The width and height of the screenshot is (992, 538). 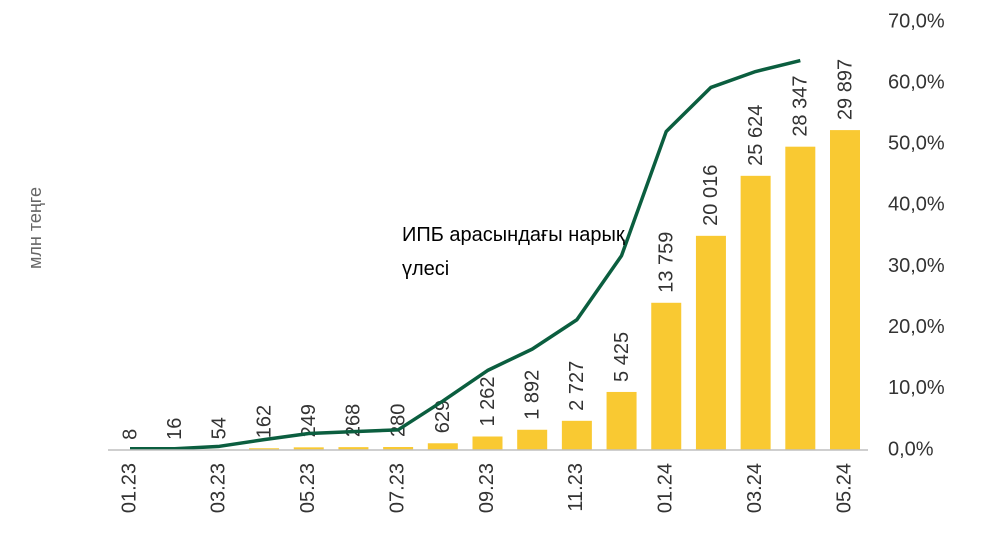 What do you see at coordinates (397, 488) in the screenshot?
I see `x-tick-label: 07.23` at bounding box center [397, 488].